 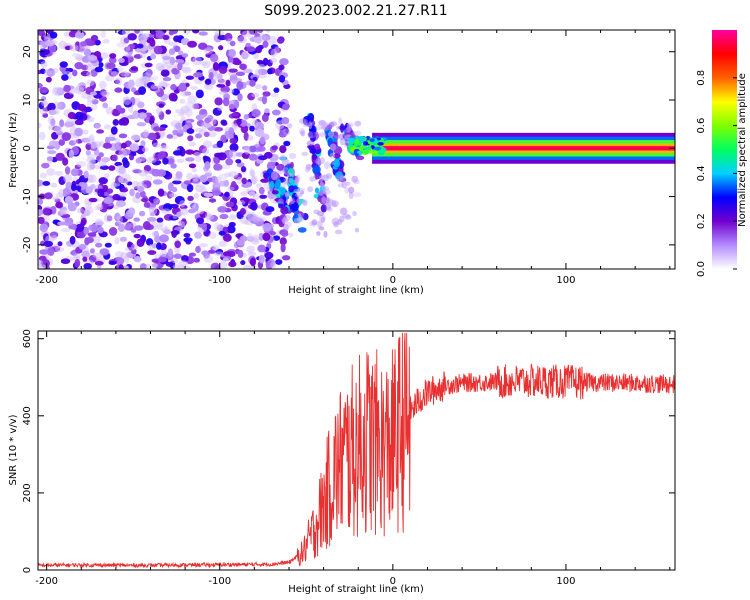 What do you see at coordinates (356, 589) in the screenshot?
I see `snr-x-axis-label: Height of straight line (km)` at bounding box center [356, 589].